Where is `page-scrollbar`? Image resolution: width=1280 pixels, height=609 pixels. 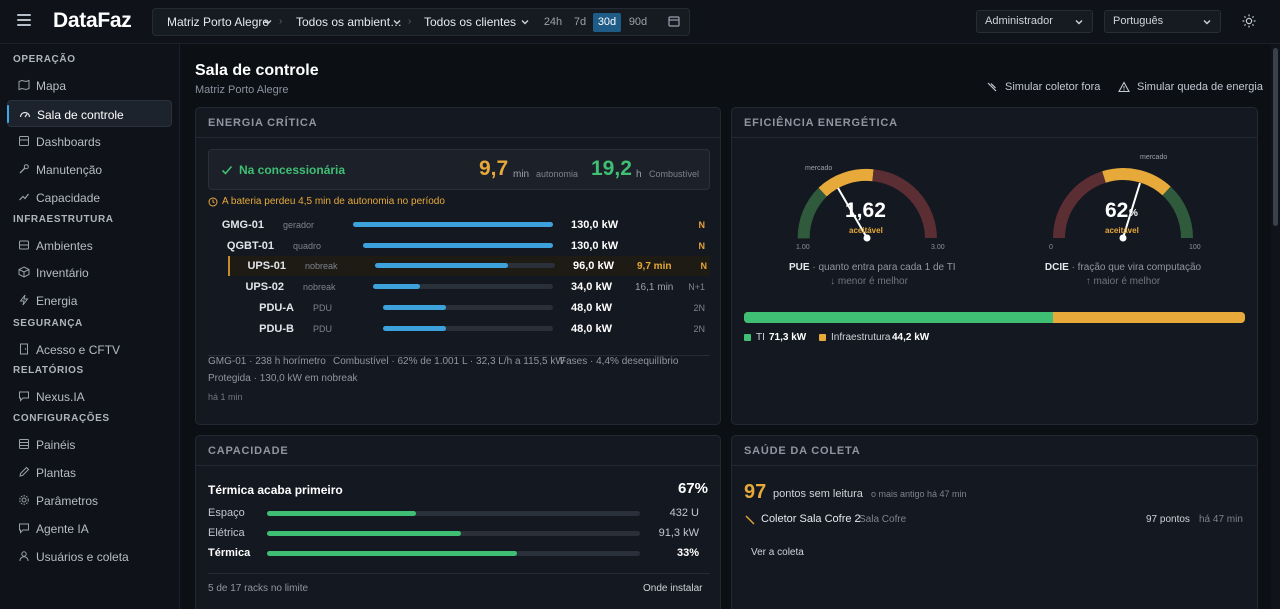
page-scrollbar is located at coordinates (1275, 326).